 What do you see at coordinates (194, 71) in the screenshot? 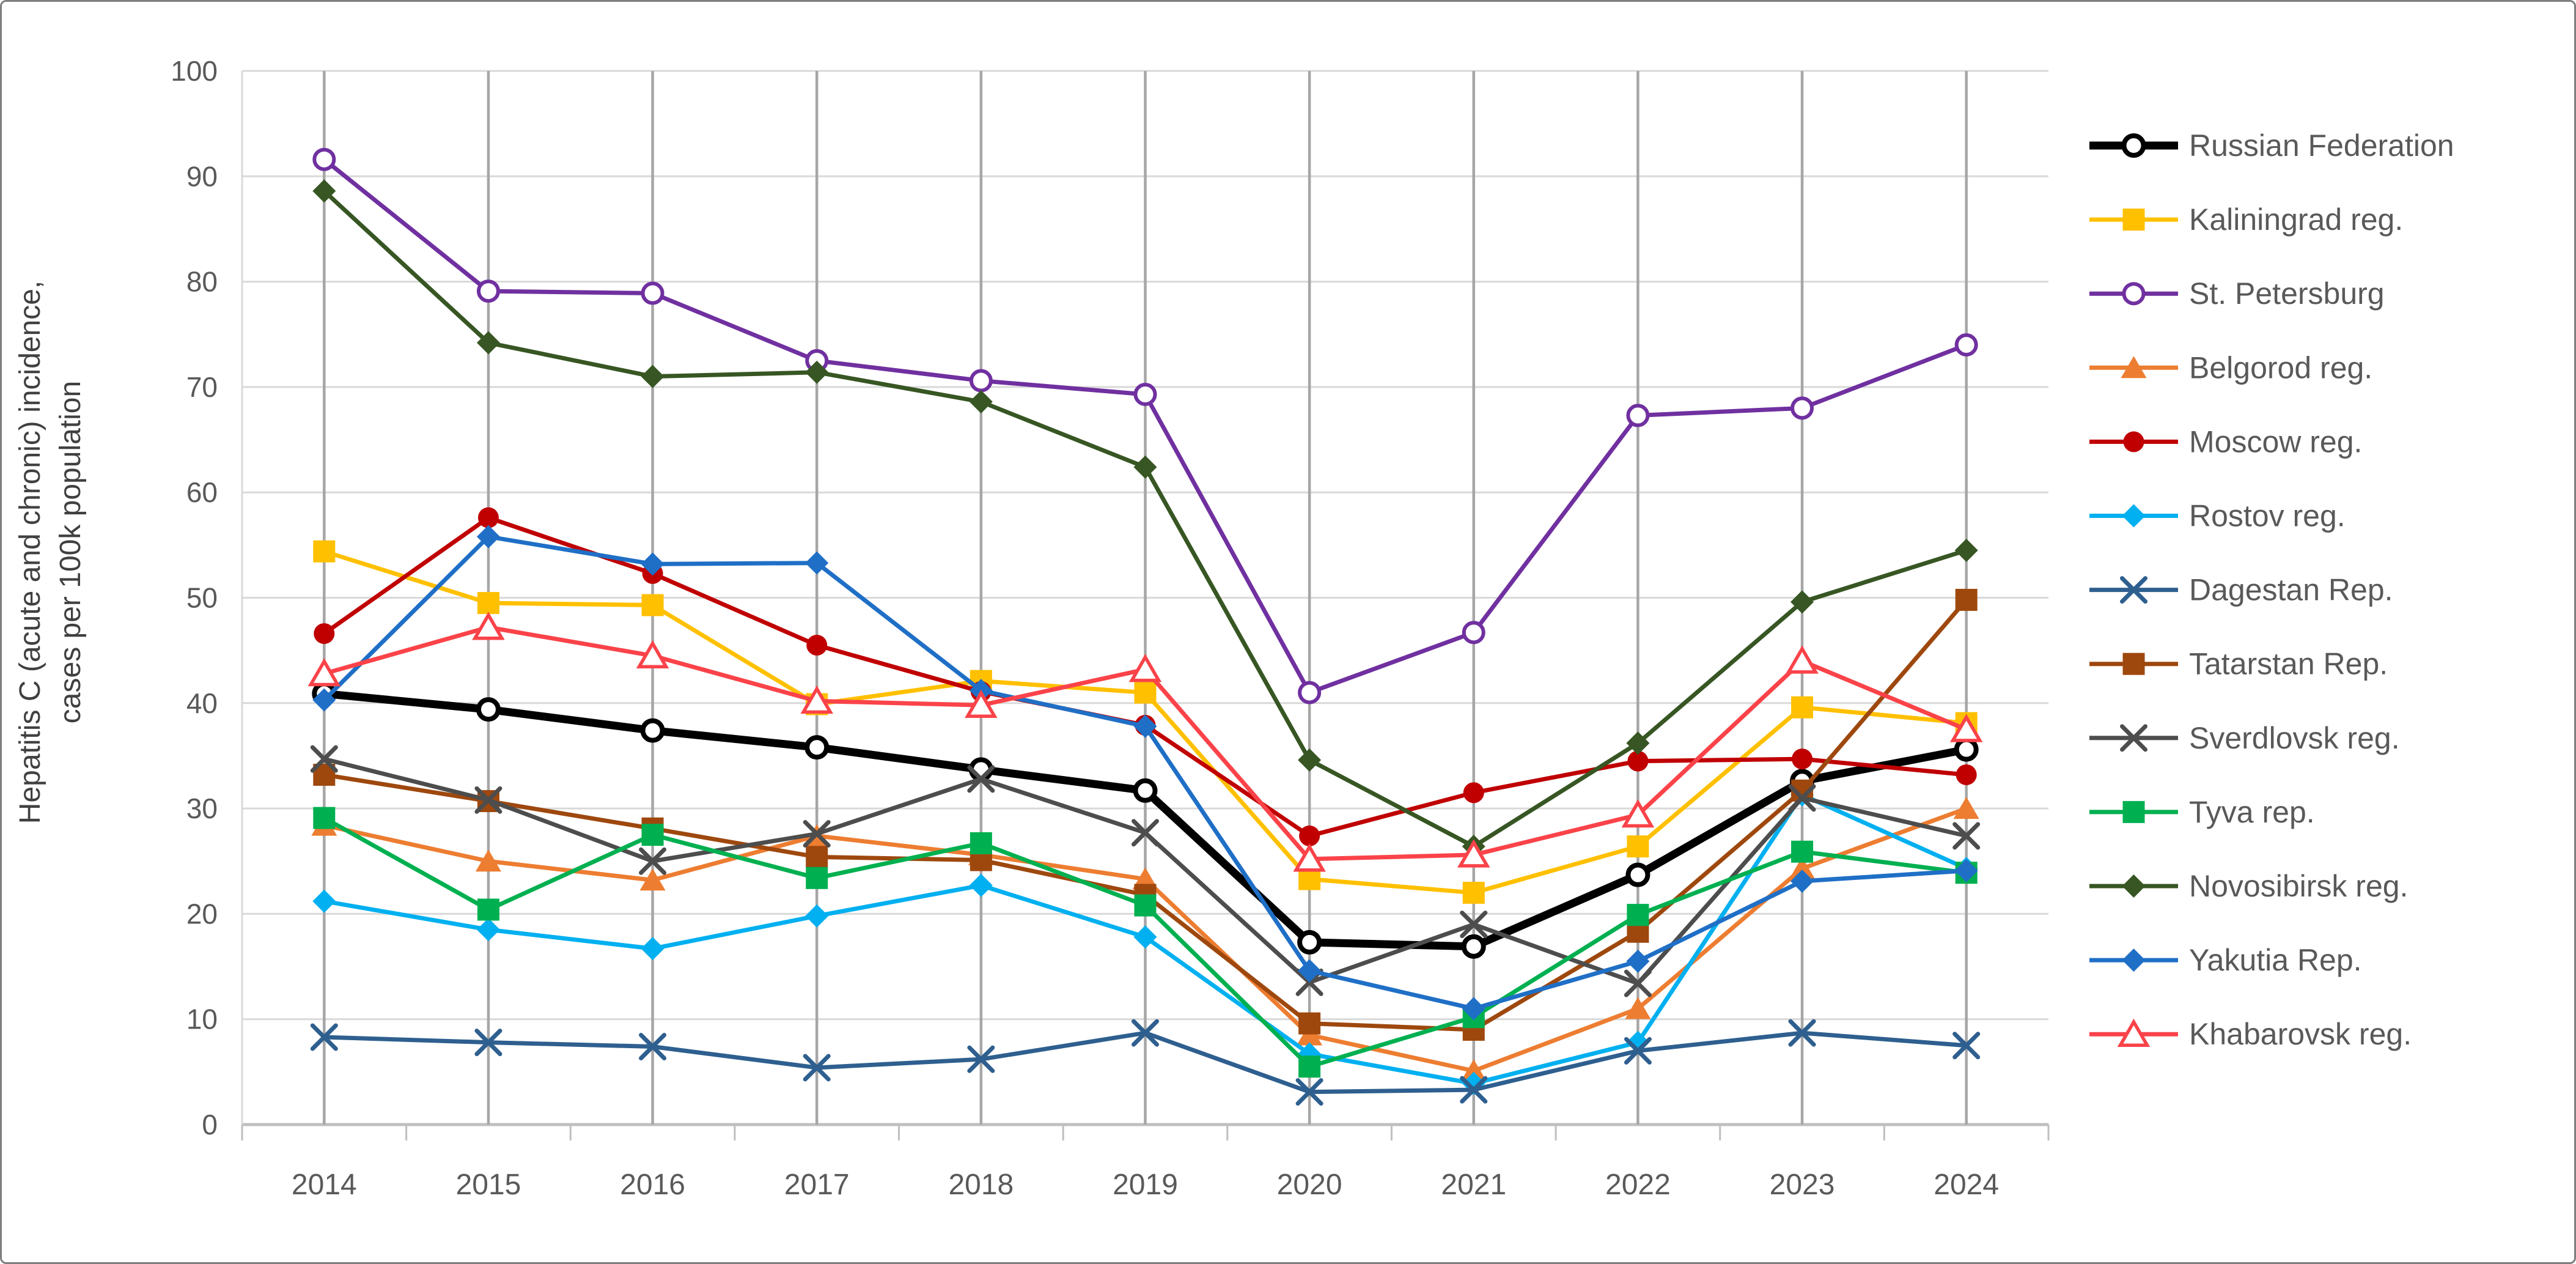
I see `y-tick-label: 100` at bounding box center [194, 71].